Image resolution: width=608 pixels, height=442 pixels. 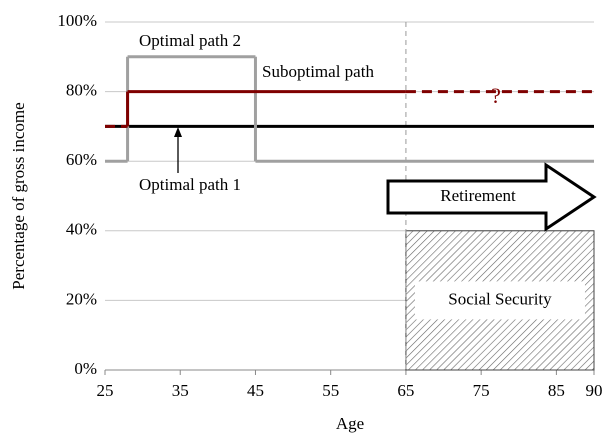 What do you see at coordinates (478, 195) in the screenshot?
I see `retirement-label: Retirement` at bounding box center [478, 195].